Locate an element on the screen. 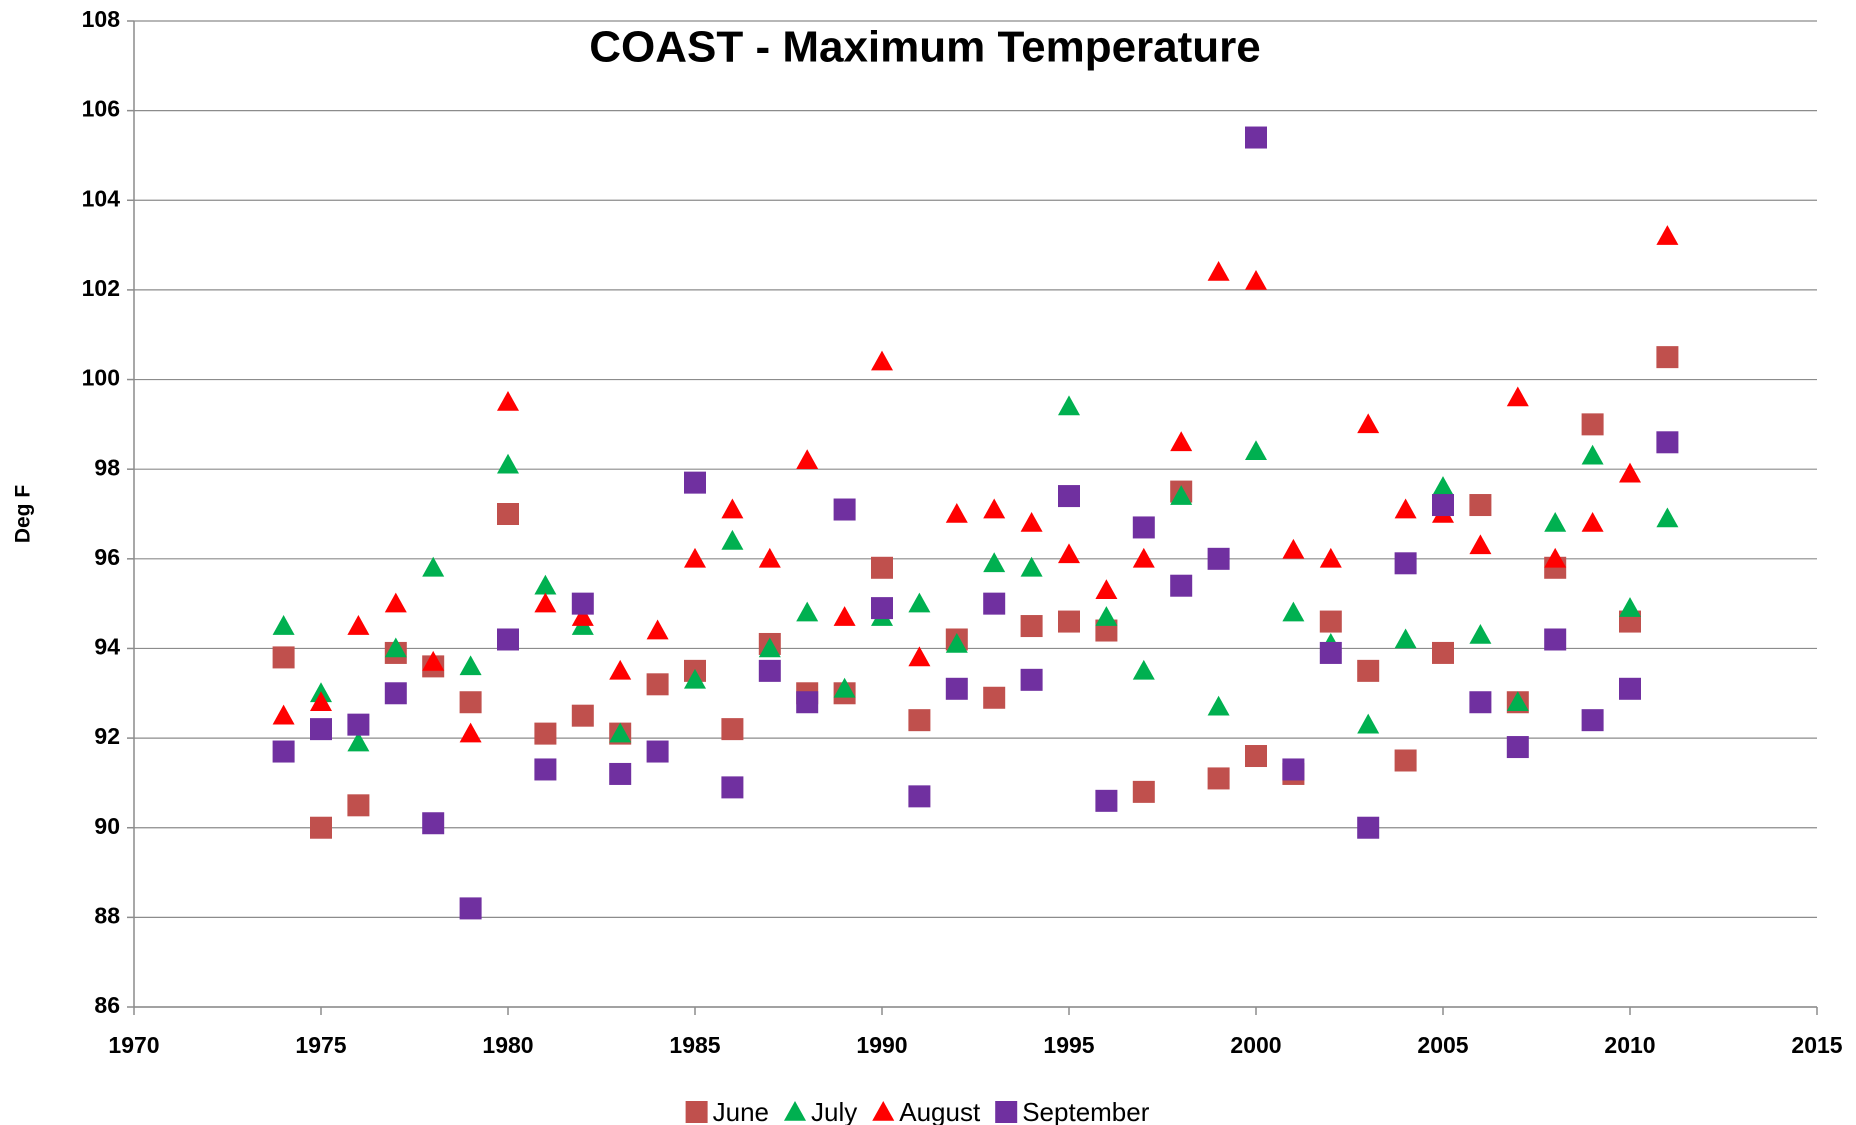 This screenshot has height=1125, width=1856. y-tick-label: 96 is located at coordinates (107, 557).